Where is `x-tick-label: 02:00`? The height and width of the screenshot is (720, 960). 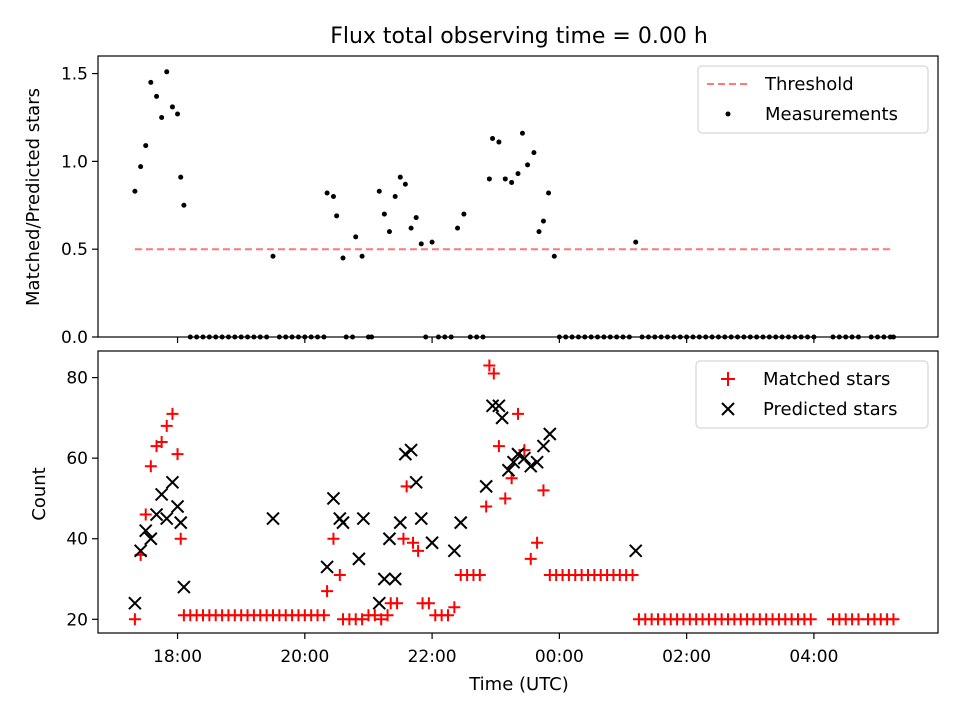 x-tick-label: 02:00 is located at coordinates (686, 657).